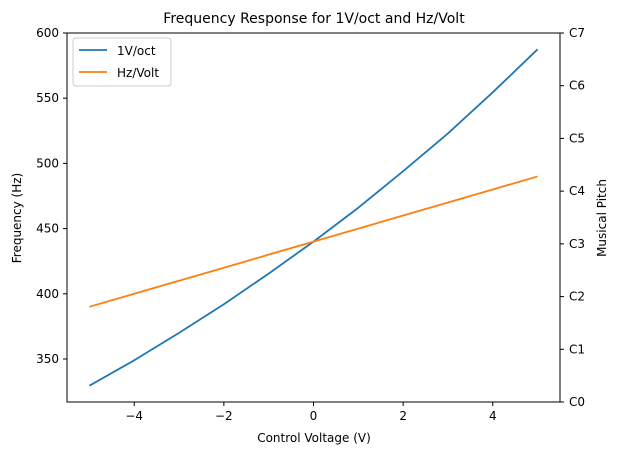 This screenshot has width=619, height=455. I want to click on right-tick-label: C0, so click(577, 402).